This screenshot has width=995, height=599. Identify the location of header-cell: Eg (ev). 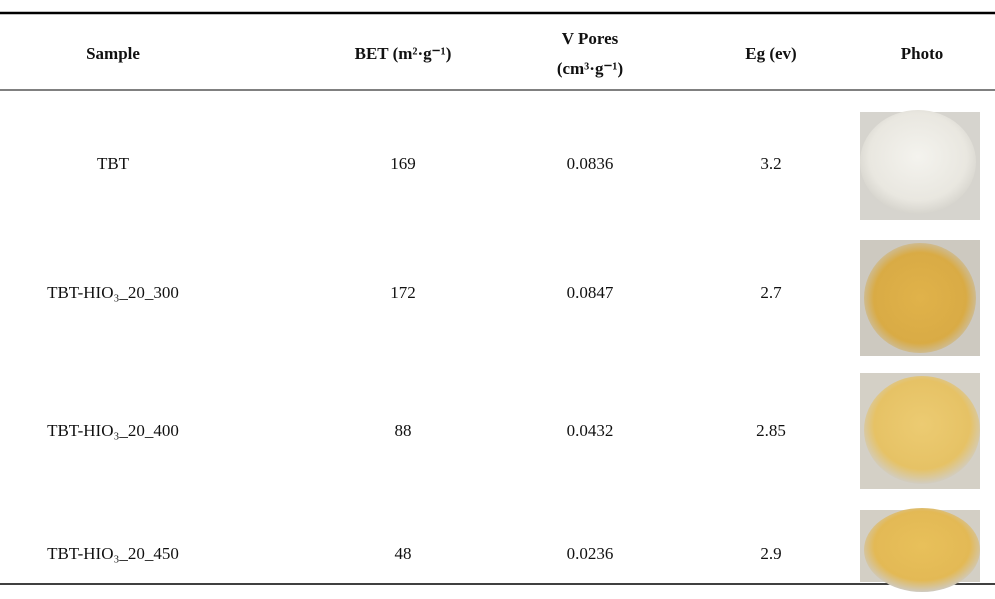
(770, 53).